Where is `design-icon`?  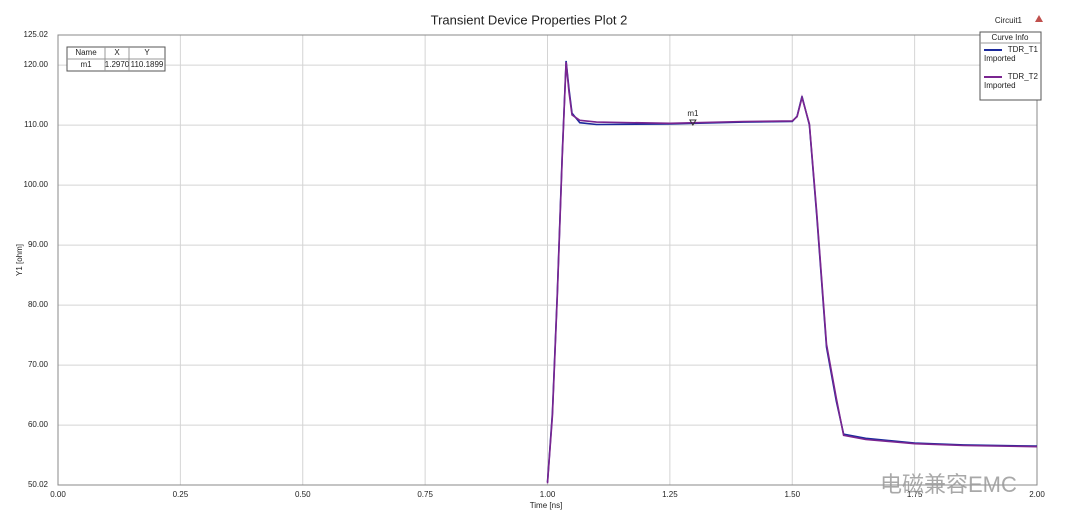
design-icon is located at coordinates (1039, 18).